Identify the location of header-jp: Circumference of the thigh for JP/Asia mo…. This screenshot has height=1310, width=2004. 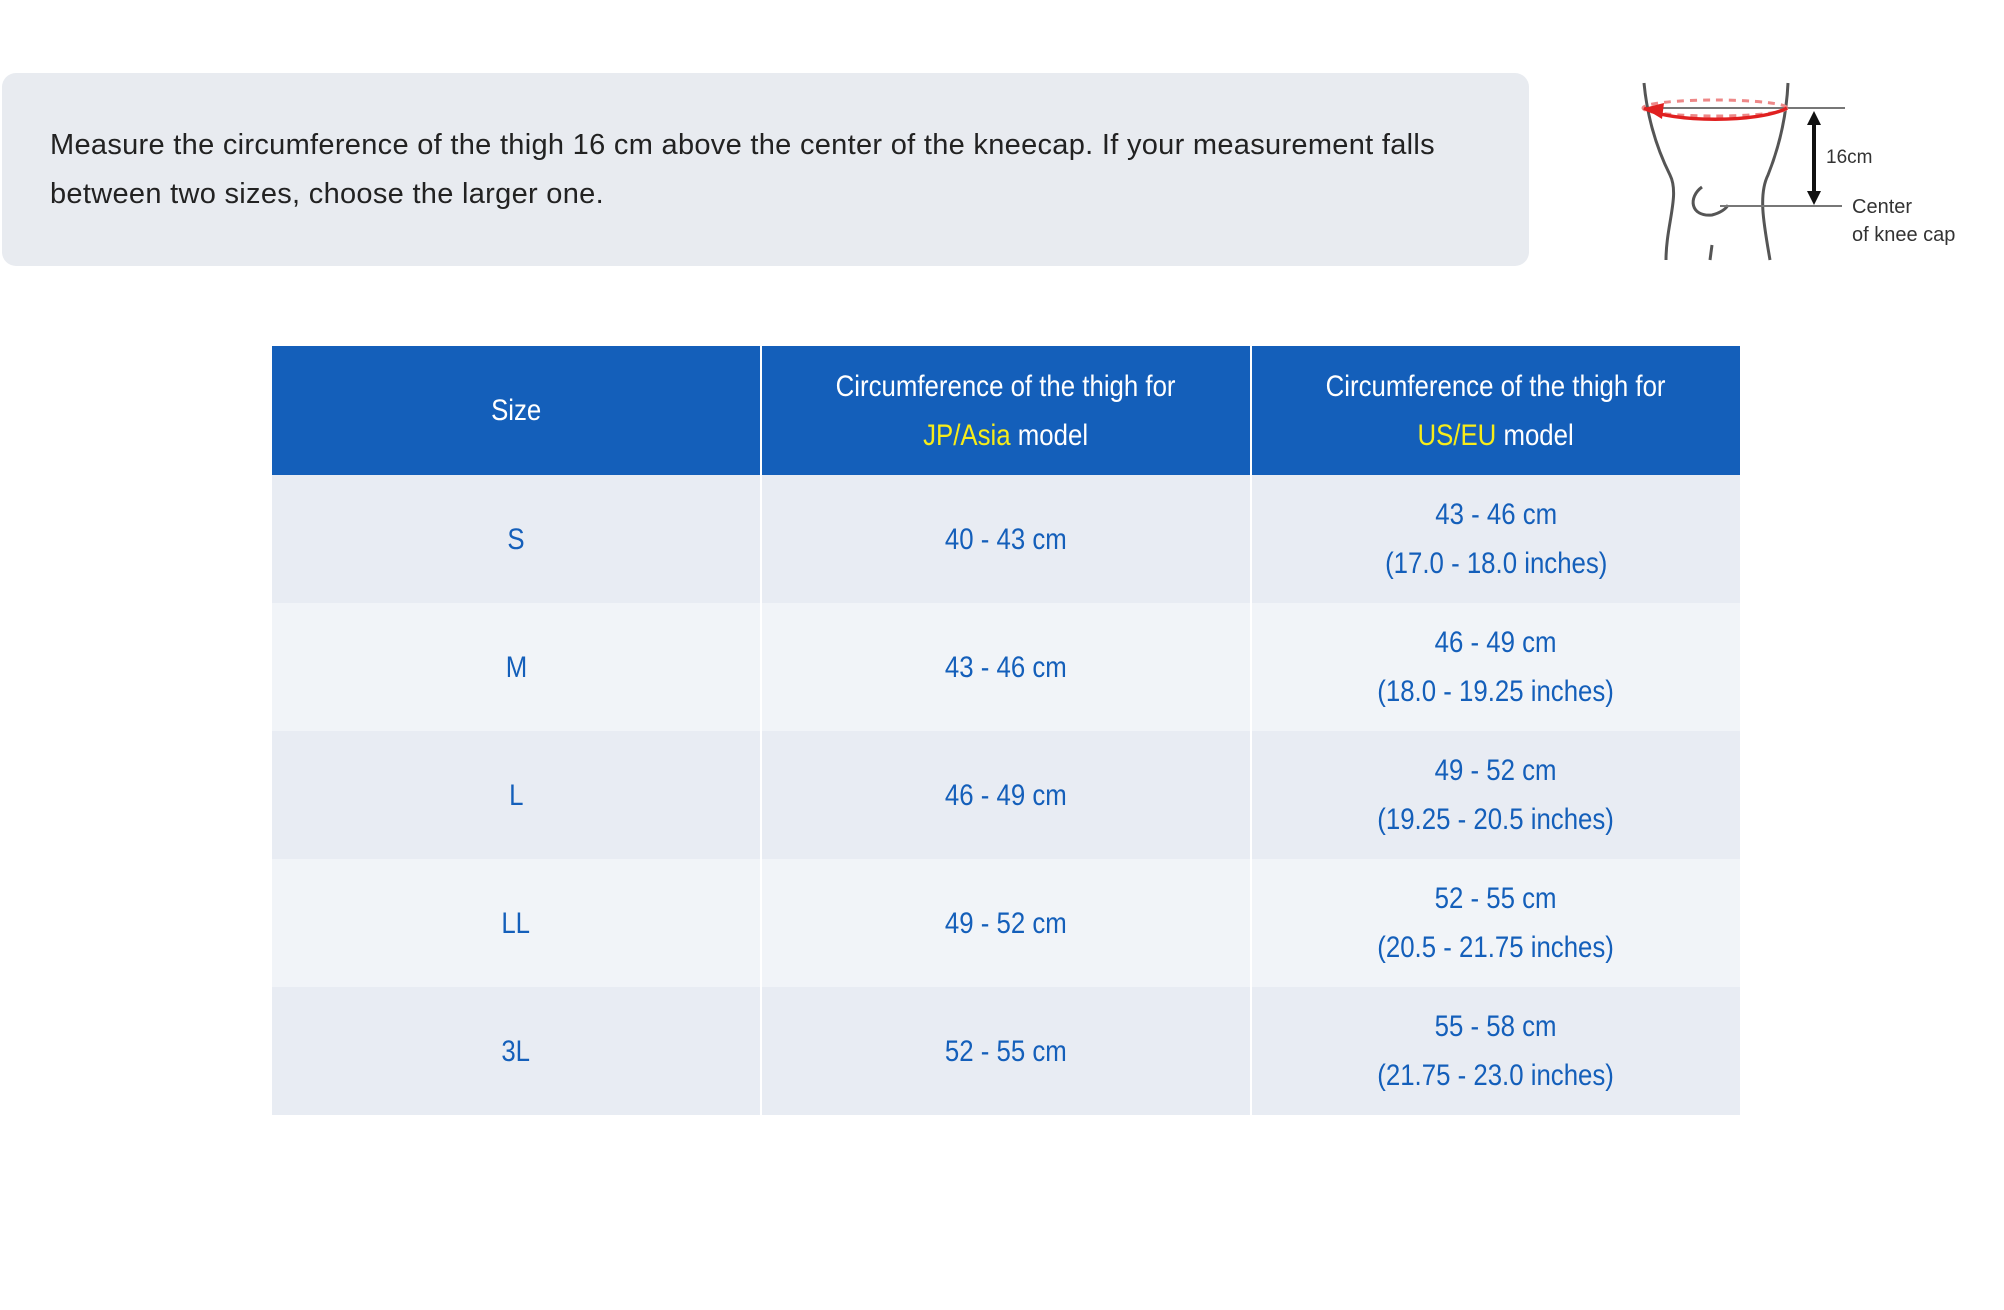
(1006, 410).